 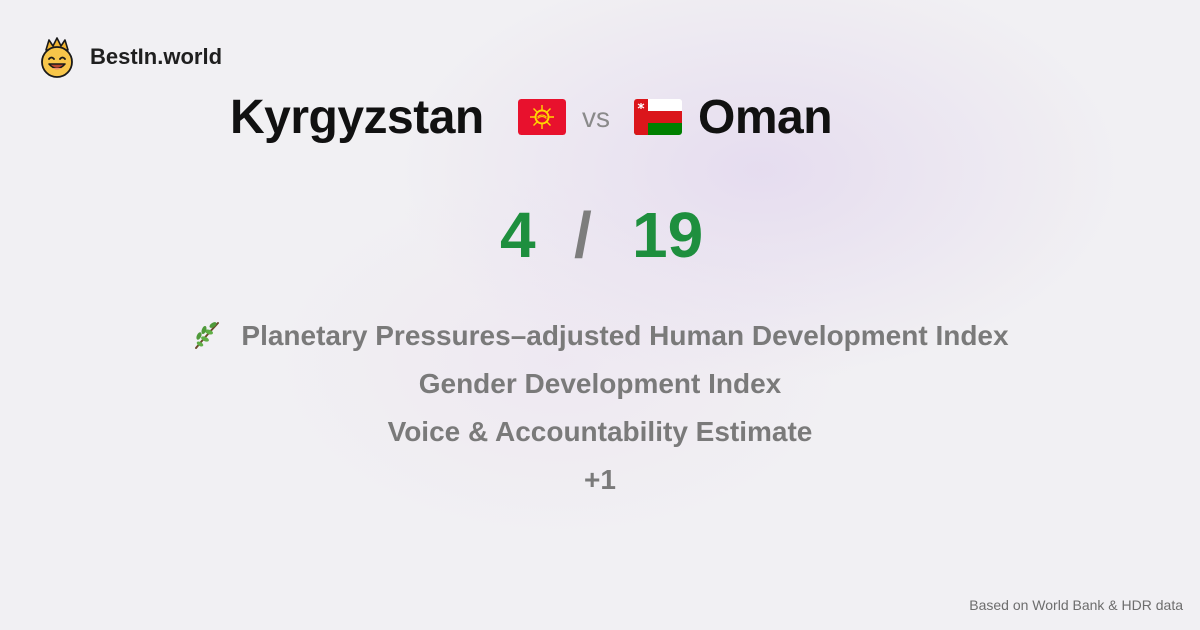 I want to click on oman-flag-icon, so click(x=658, y=117).